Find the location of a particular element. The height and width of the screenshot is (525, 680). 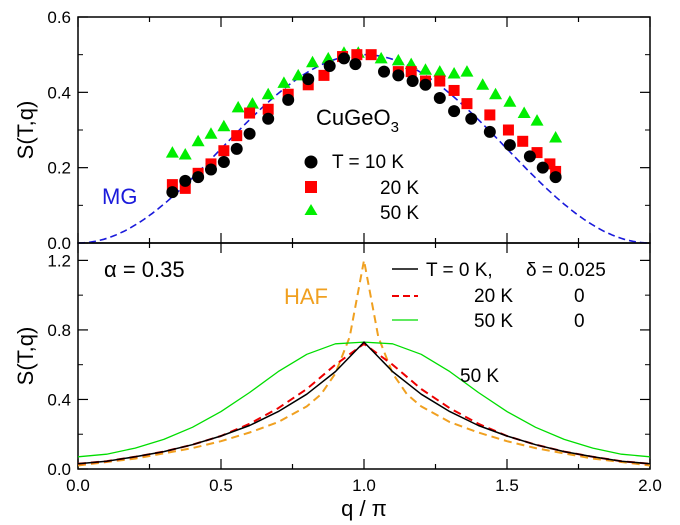

bottom-y-tick-label: 0.4 is located at coordinates (59, 399).